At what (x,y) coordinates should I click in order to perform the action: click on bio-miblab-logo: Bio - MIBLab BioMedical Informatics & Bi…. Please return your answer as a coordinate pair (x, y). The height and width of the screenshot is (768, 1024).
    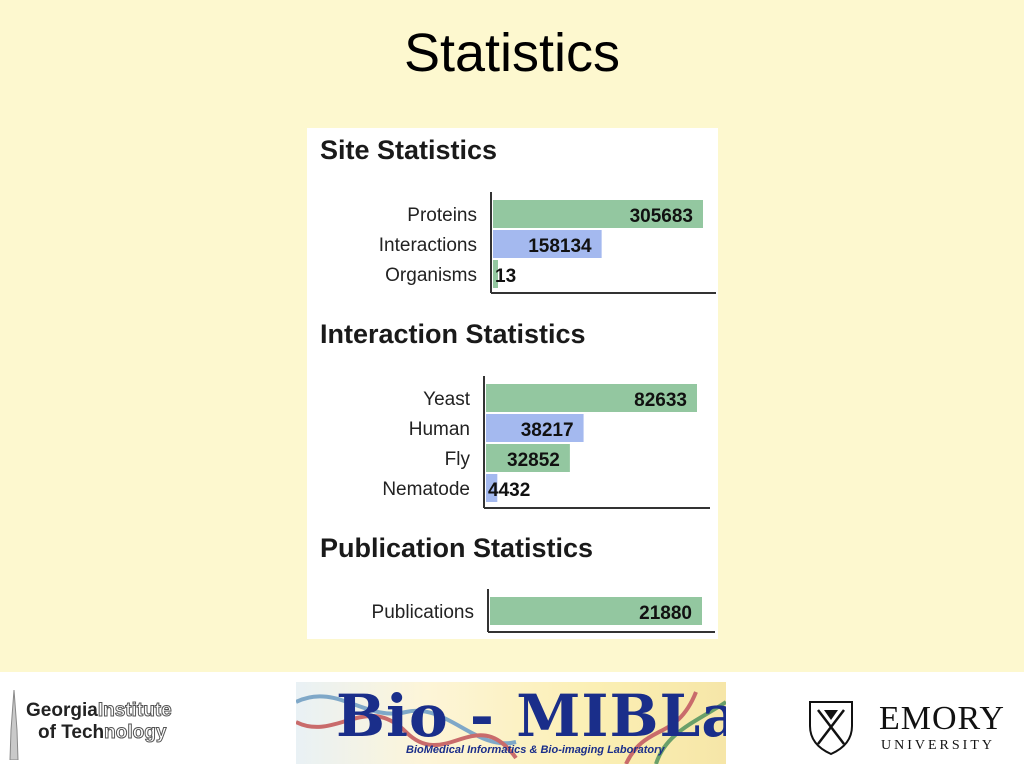
    Looking at the image, I should click on (511, 723).